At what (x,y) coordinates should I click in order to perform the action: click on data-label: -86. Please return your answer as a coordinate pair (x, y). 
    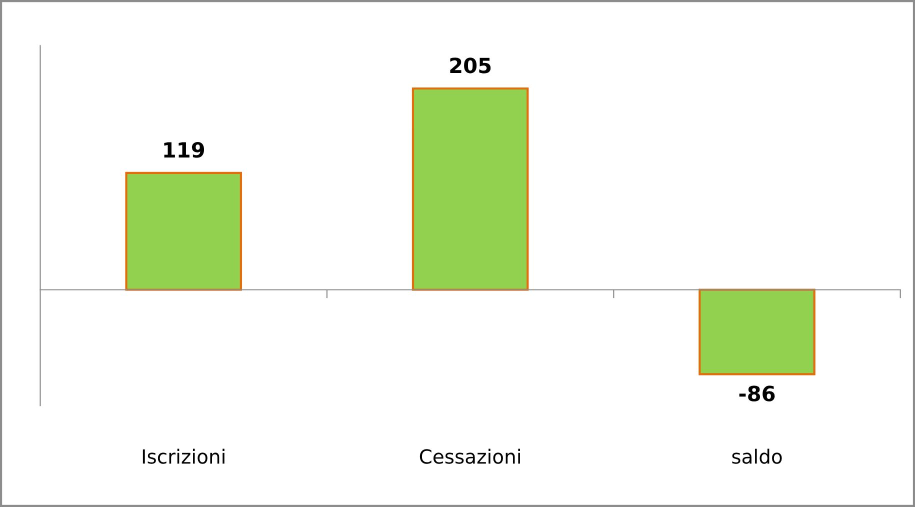
    Looking at the image, I should click on (757, 394).